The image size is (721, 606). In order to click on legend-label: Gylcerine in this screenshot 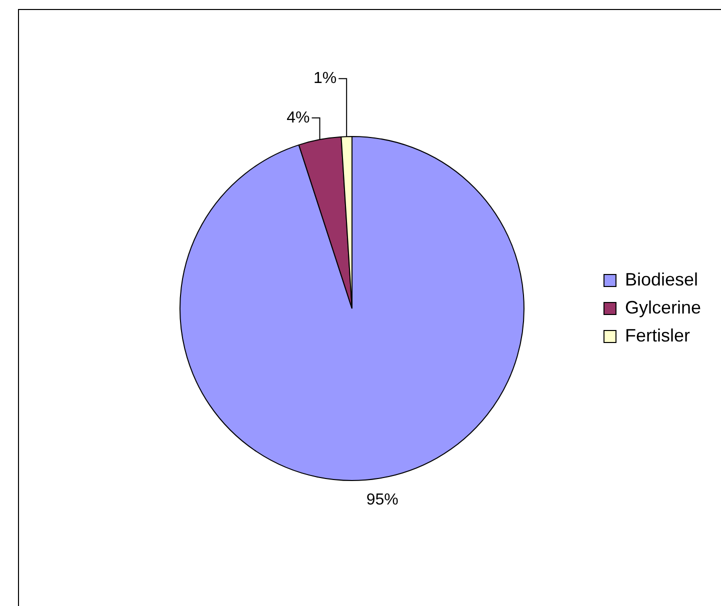, I will do `click(663, 307)`.